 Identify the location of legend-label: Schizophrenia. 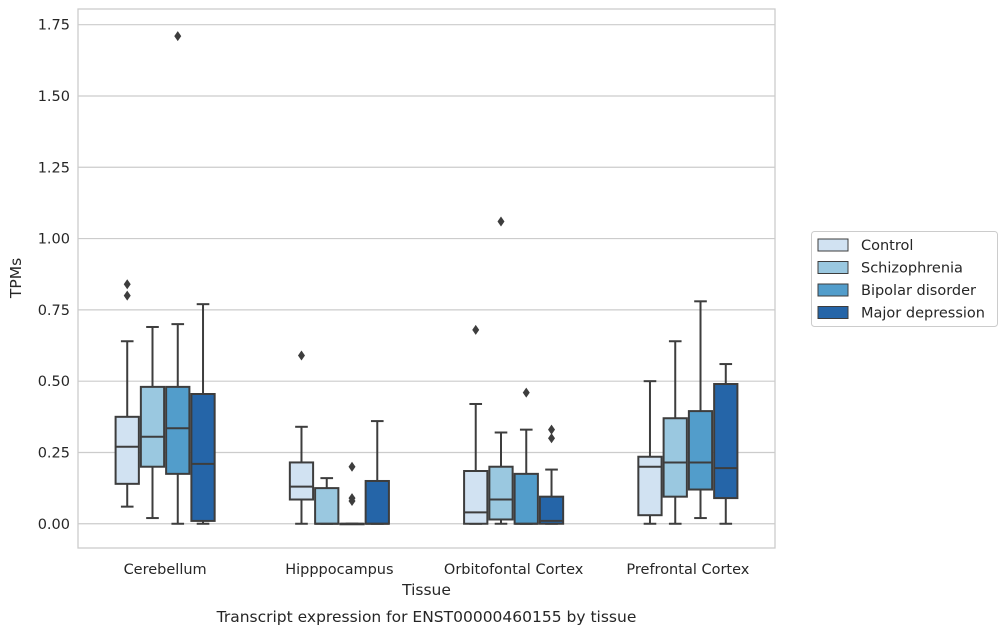
(912, 269).